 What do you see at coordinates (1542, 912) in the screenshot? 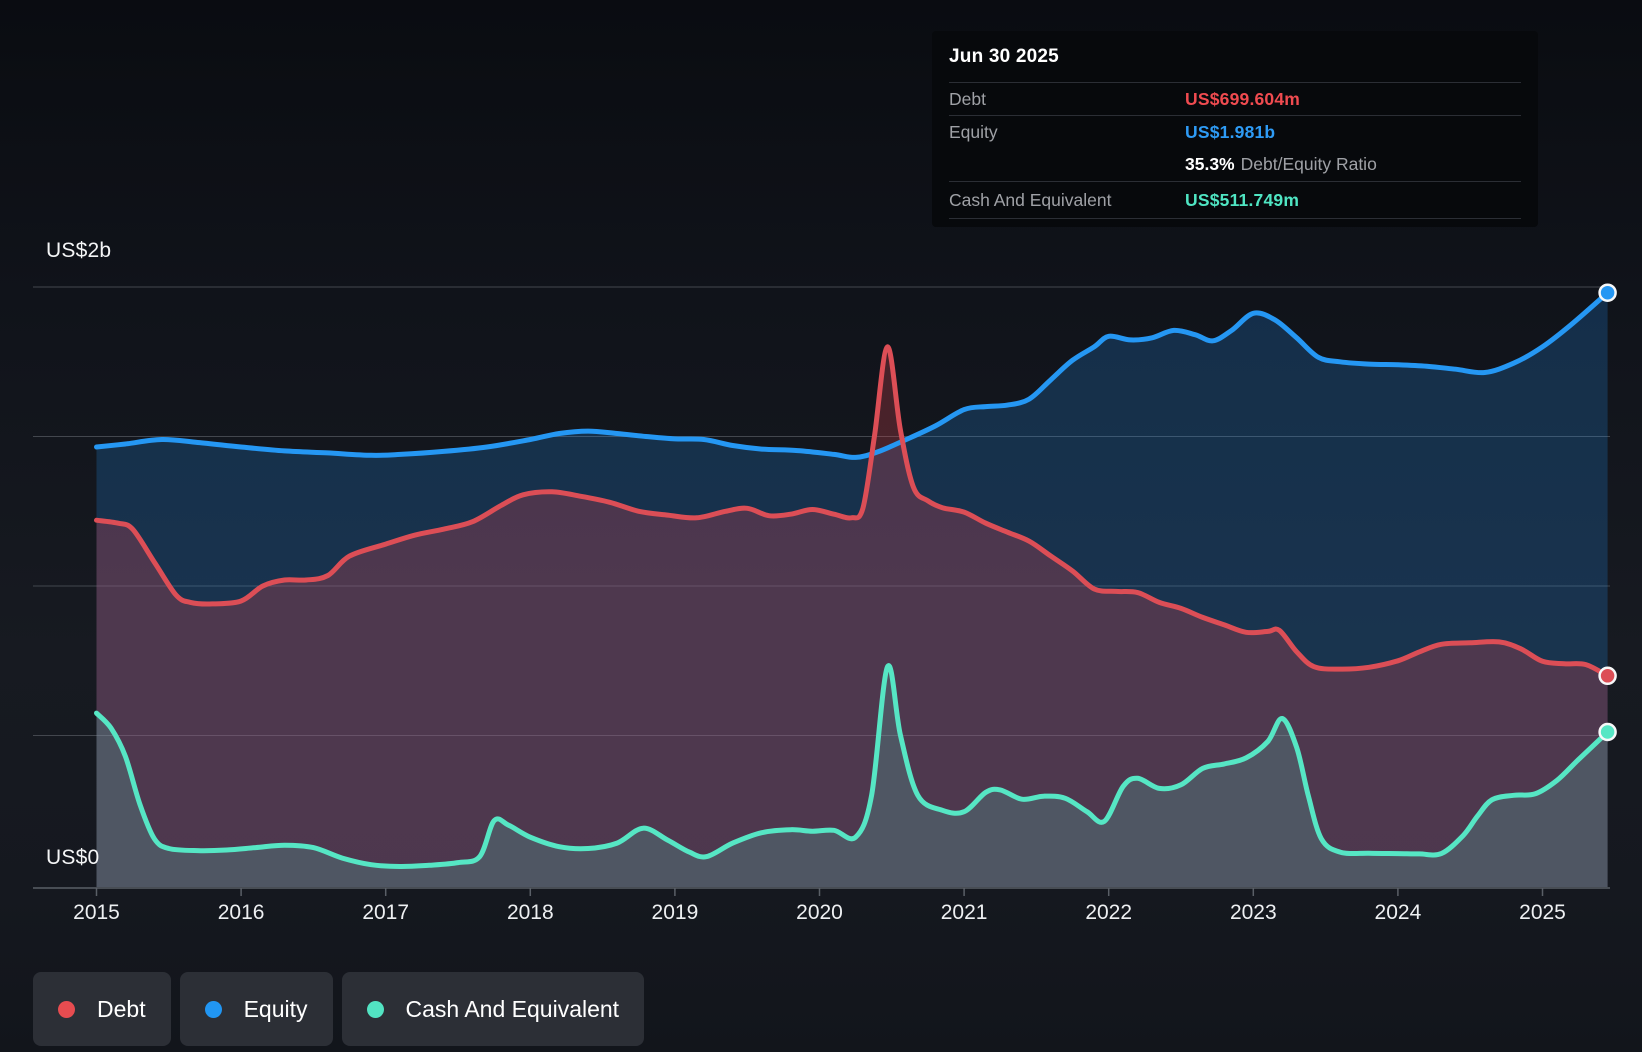
I see `x-tick-label: 2025` at bounding box center [1542, 912].